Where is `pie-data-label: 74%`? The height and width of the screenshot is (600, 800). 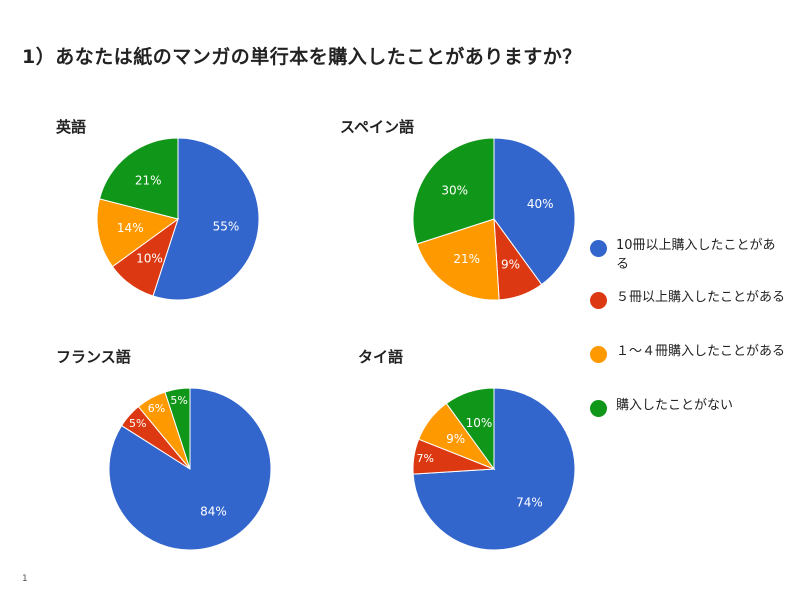
pie-data-label: 74% is located at coordinates (529, 502).